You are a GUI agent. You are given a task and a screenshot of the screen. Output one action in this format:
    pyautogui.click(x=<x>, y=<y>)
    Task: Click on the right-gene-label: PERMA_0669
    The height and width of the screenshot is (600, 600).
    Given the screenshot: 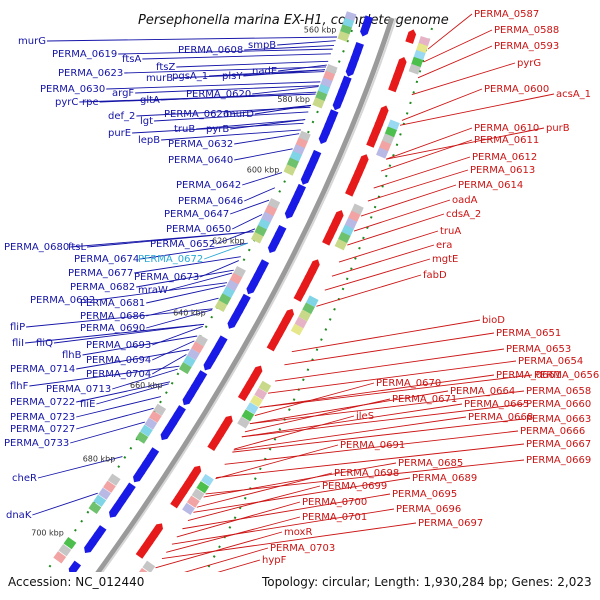 What is the action you would take?
    pyautogui.click(x=558, y=460)
    